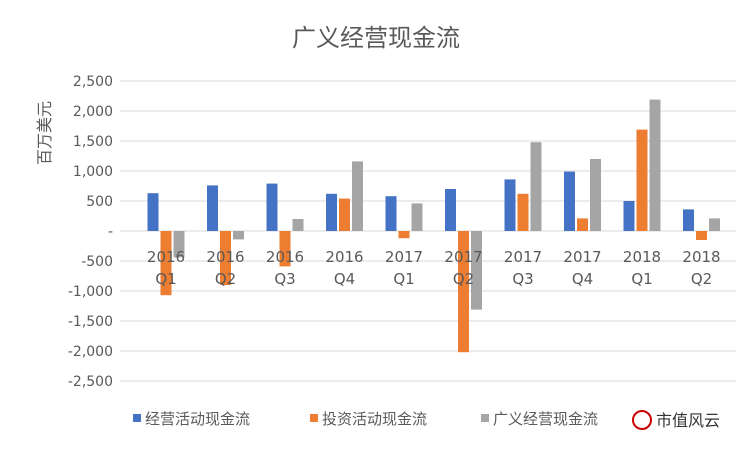 This screenshot has width=752, height=452. Describe the element at coordinates (90, 382) in the screenshot. I see `y-tick-label: -2,500` at that location.